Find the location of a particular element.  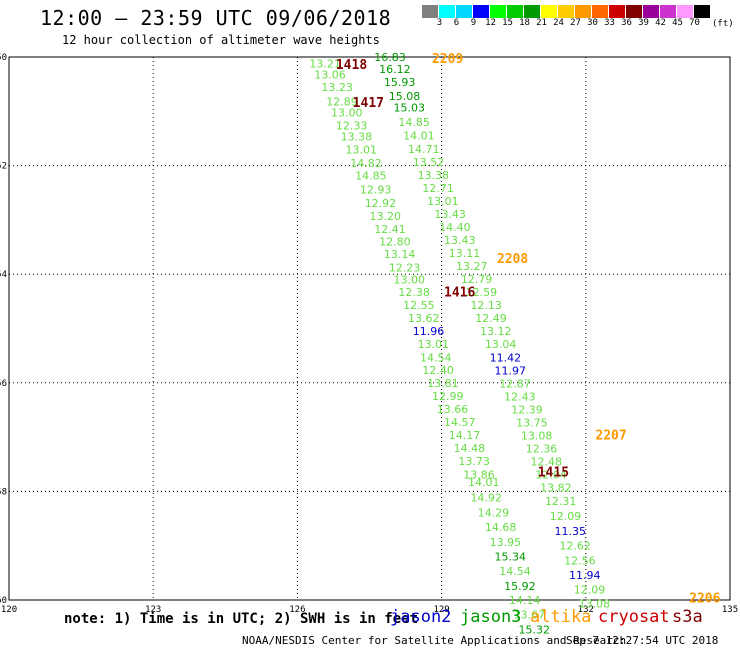

swh-value-label: 13.66 is located at coordinates (453, 409).